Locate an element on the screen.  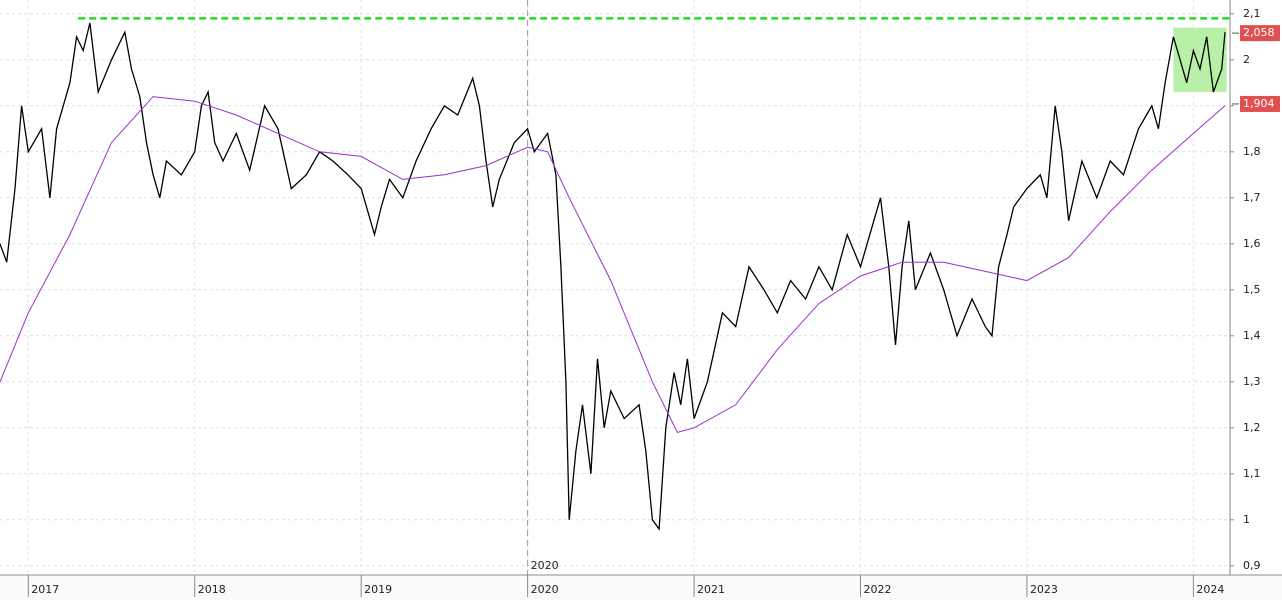
x-axis-strip is located at coordinates (641, 588).